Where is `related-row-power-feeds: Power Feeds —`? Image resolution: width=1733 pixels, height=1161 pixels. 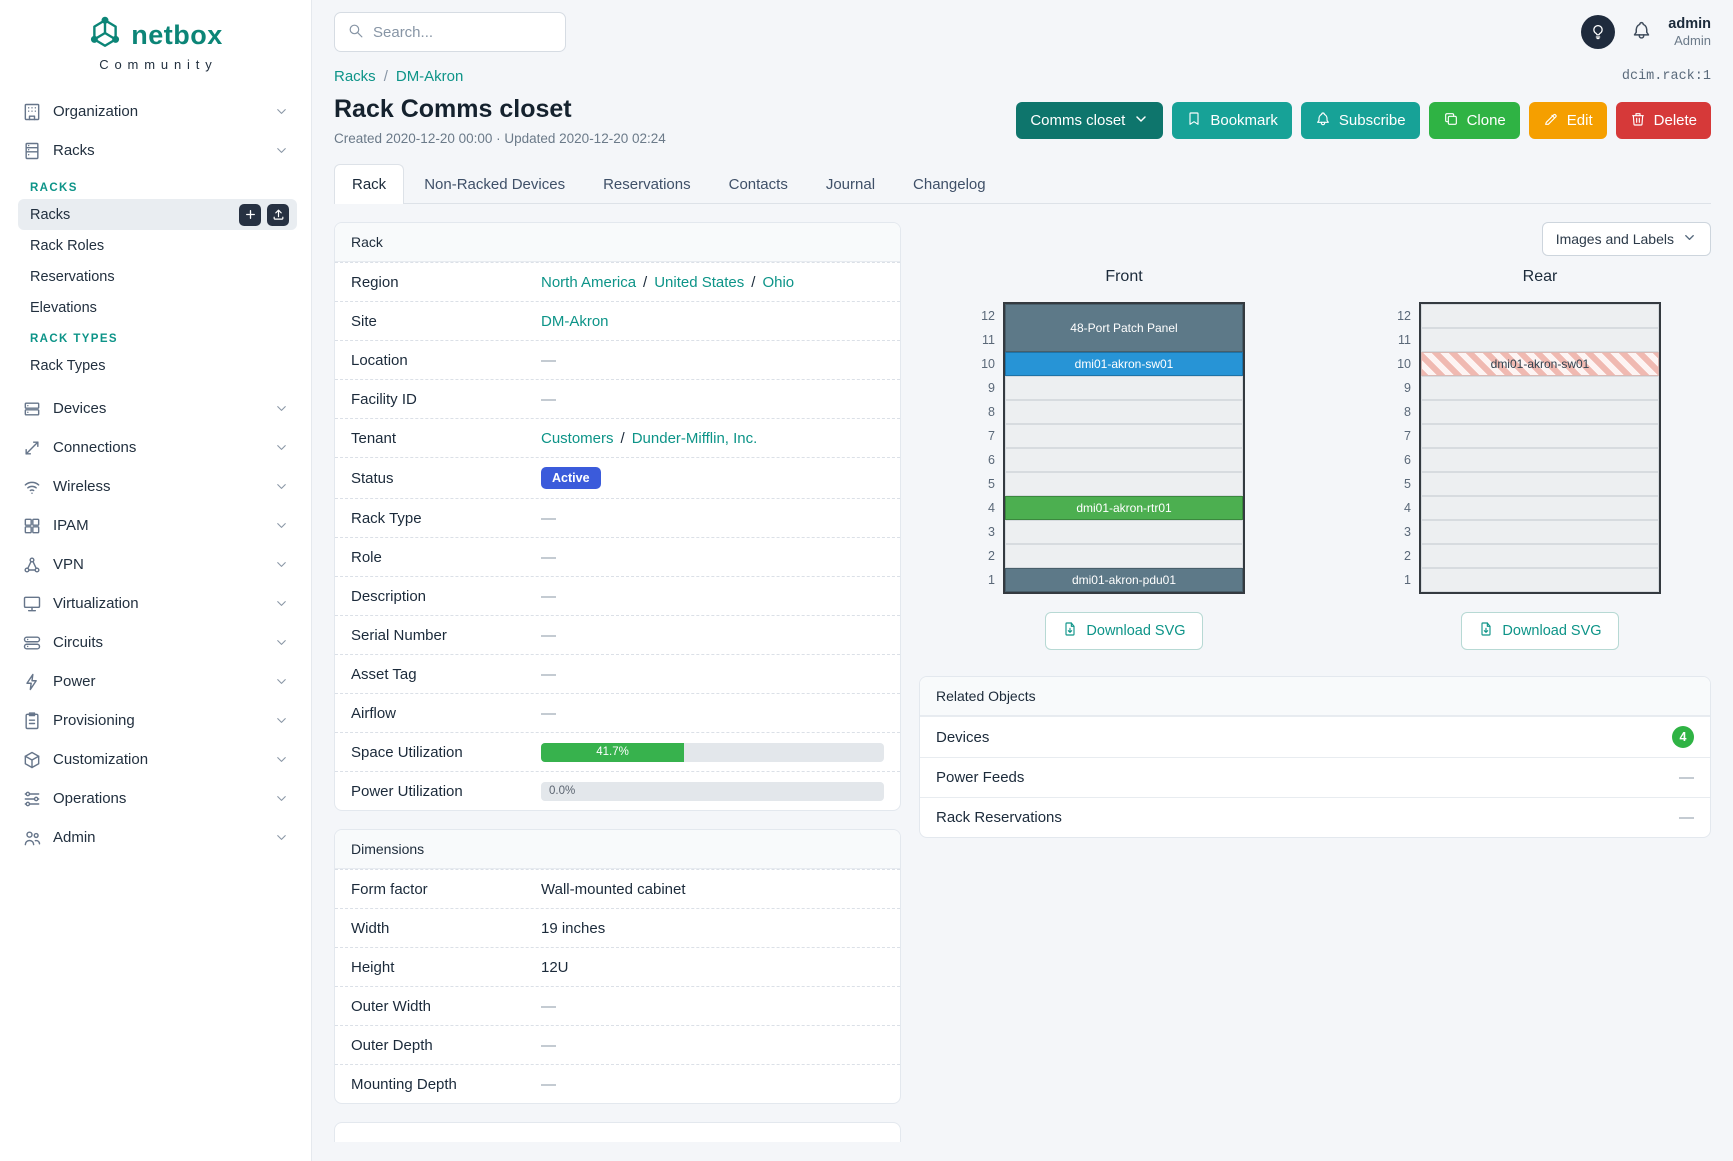
related-row-power-feeds: Power Feeds — is located at coordinates (1315, 777).